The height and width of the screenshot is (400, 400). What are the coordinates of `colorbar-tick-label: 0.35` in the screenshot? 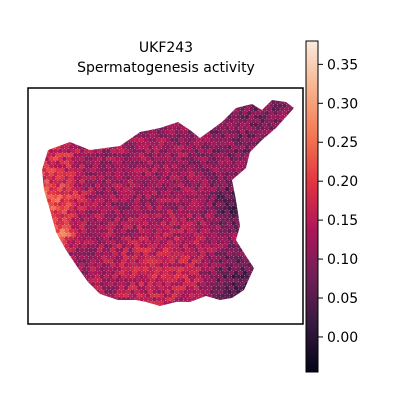 It's located at (342, 65).